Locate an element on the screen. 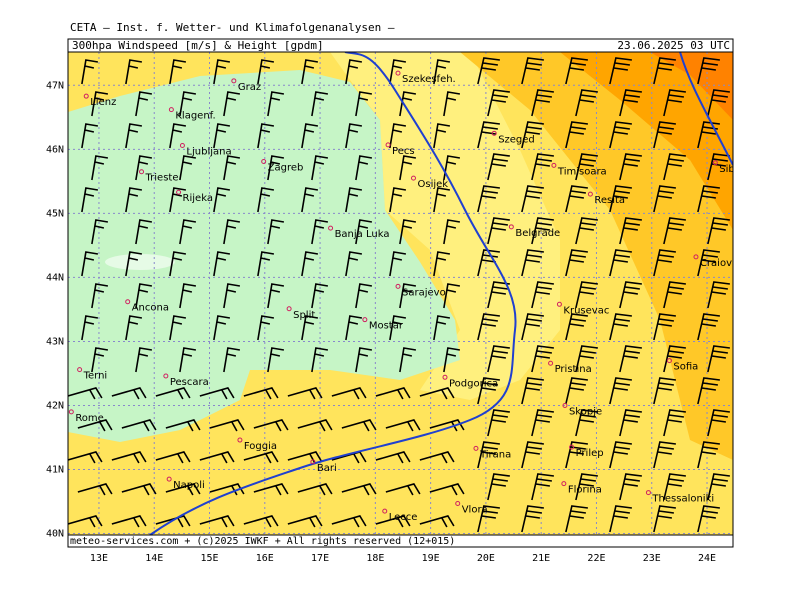 This screenshot has height=600, width=800. lat-label: 45N is located at coordinates (55, 213).